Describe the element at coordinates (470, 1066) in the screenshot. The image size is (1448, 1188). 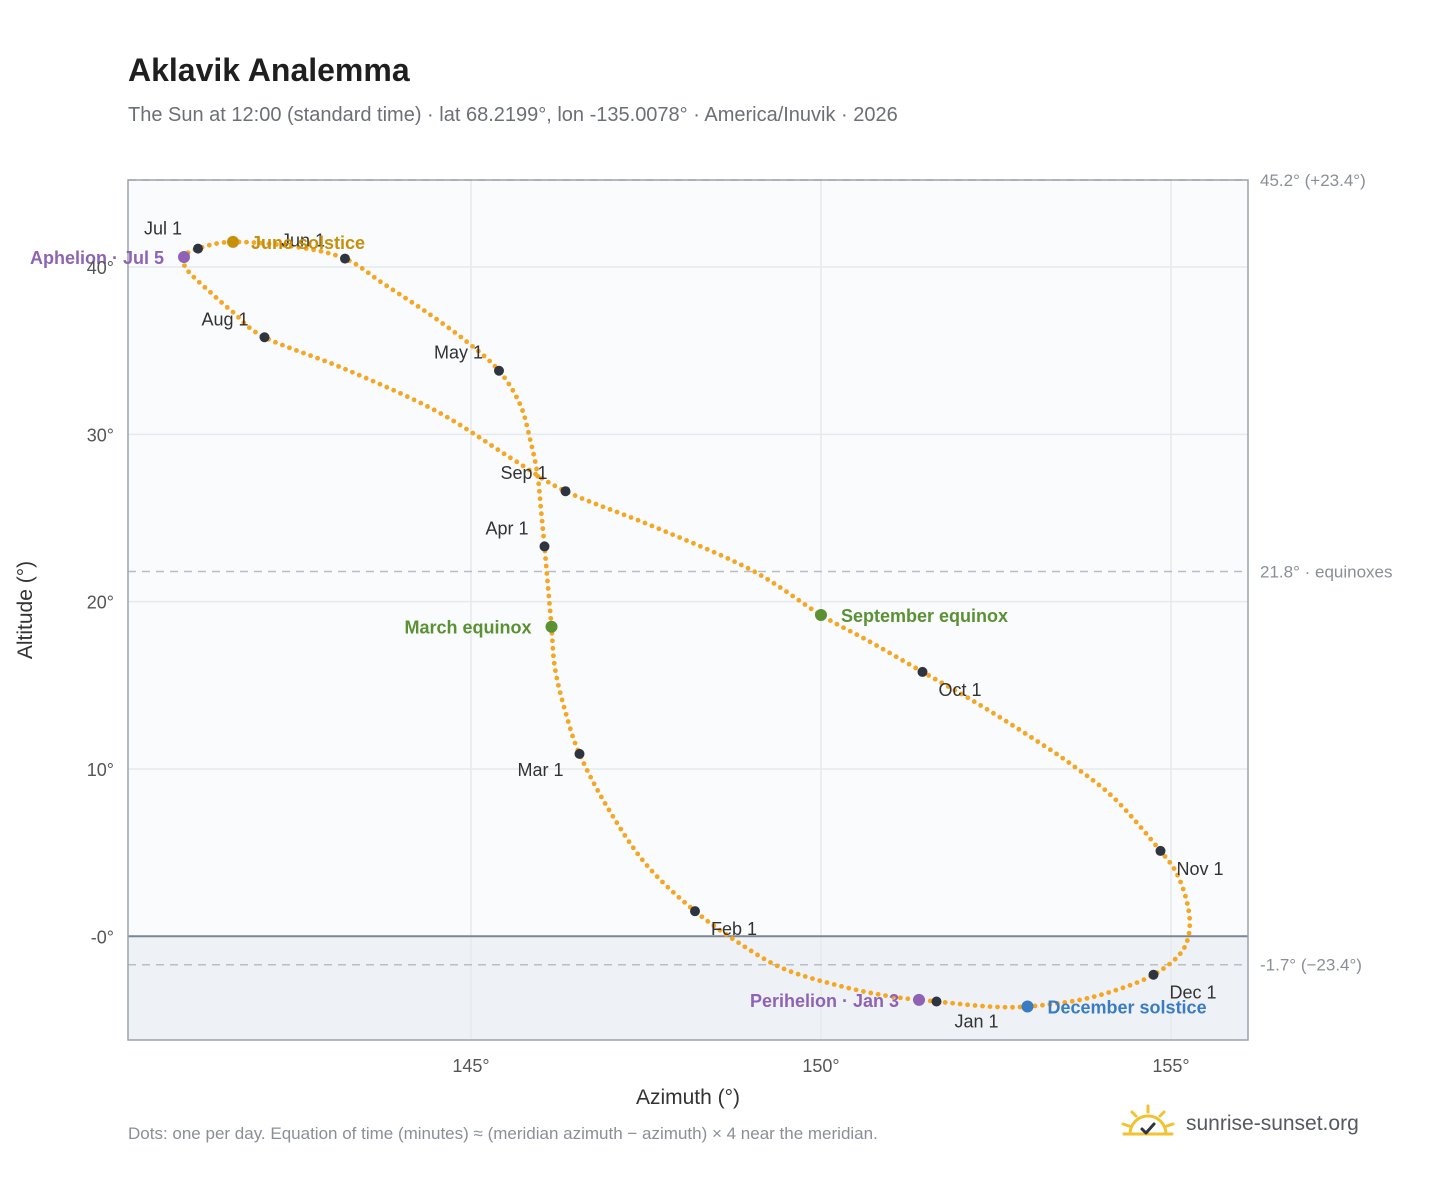
I see `x-tick-label: 145°` at that location.